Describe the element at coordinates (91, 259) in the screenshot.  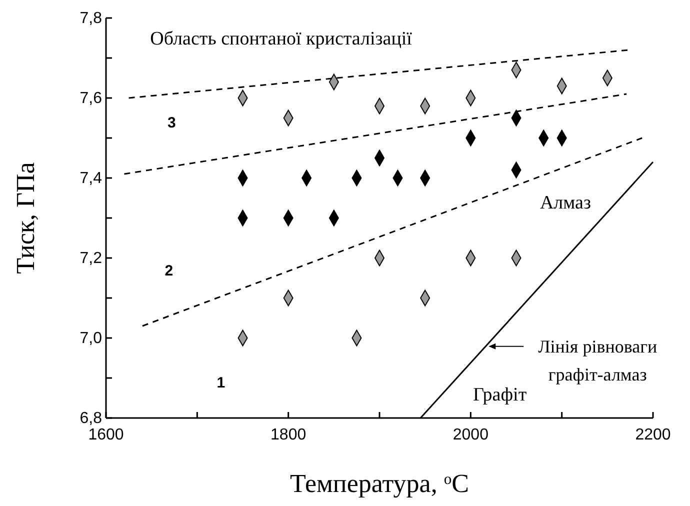
I see `y-tick-label: 7,2` at that location.